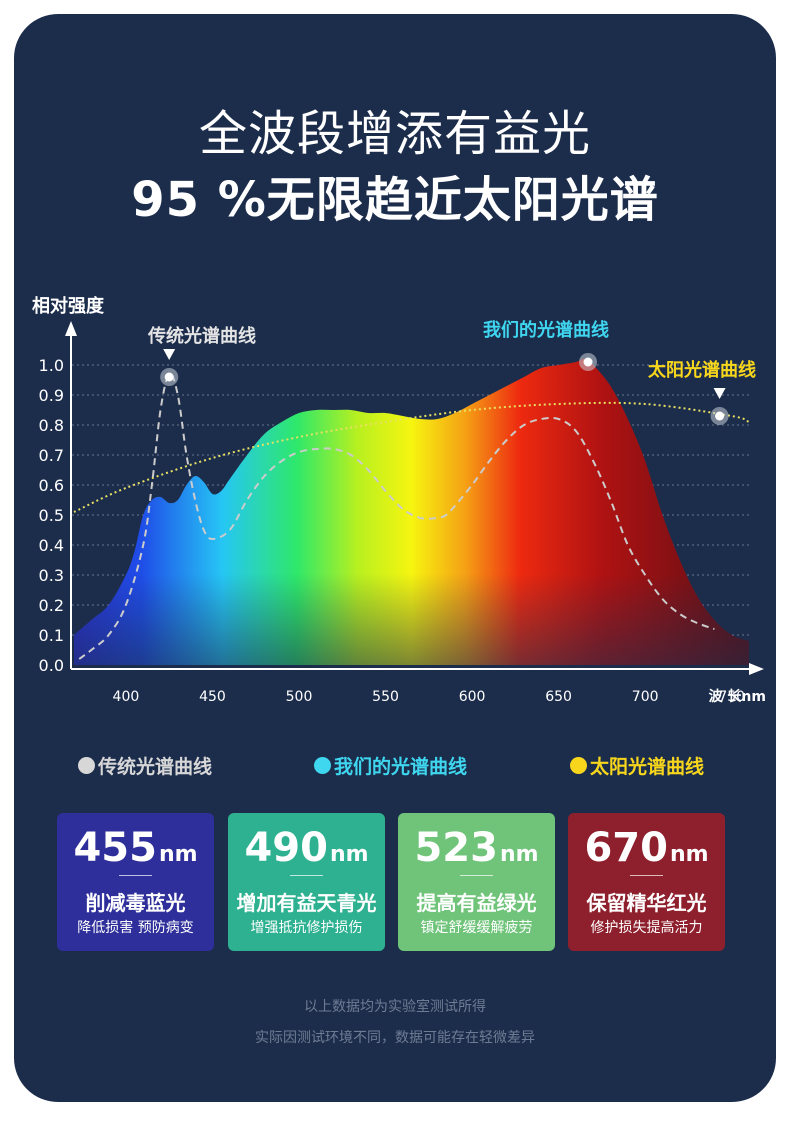 The image size is (790, 1129). Describe the element at coordinates (476, 882) in the screenshot. I see `wavelength-card-523: 523nm 提高有益绿光 镇定舒缓缓解疲劳` at that location.